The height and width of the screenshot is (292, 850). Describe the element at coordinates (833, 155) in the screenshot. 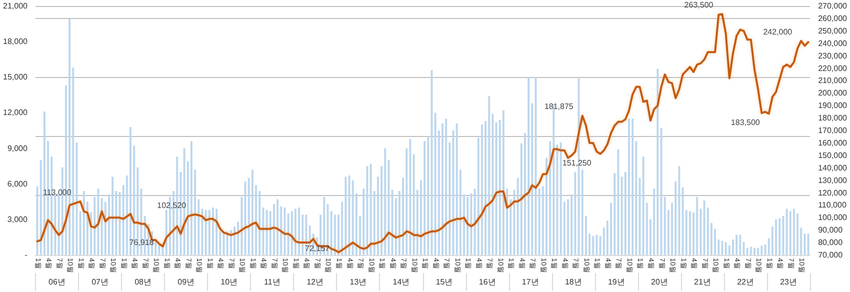

I see `y2-tick-label: 150,000` at that location.